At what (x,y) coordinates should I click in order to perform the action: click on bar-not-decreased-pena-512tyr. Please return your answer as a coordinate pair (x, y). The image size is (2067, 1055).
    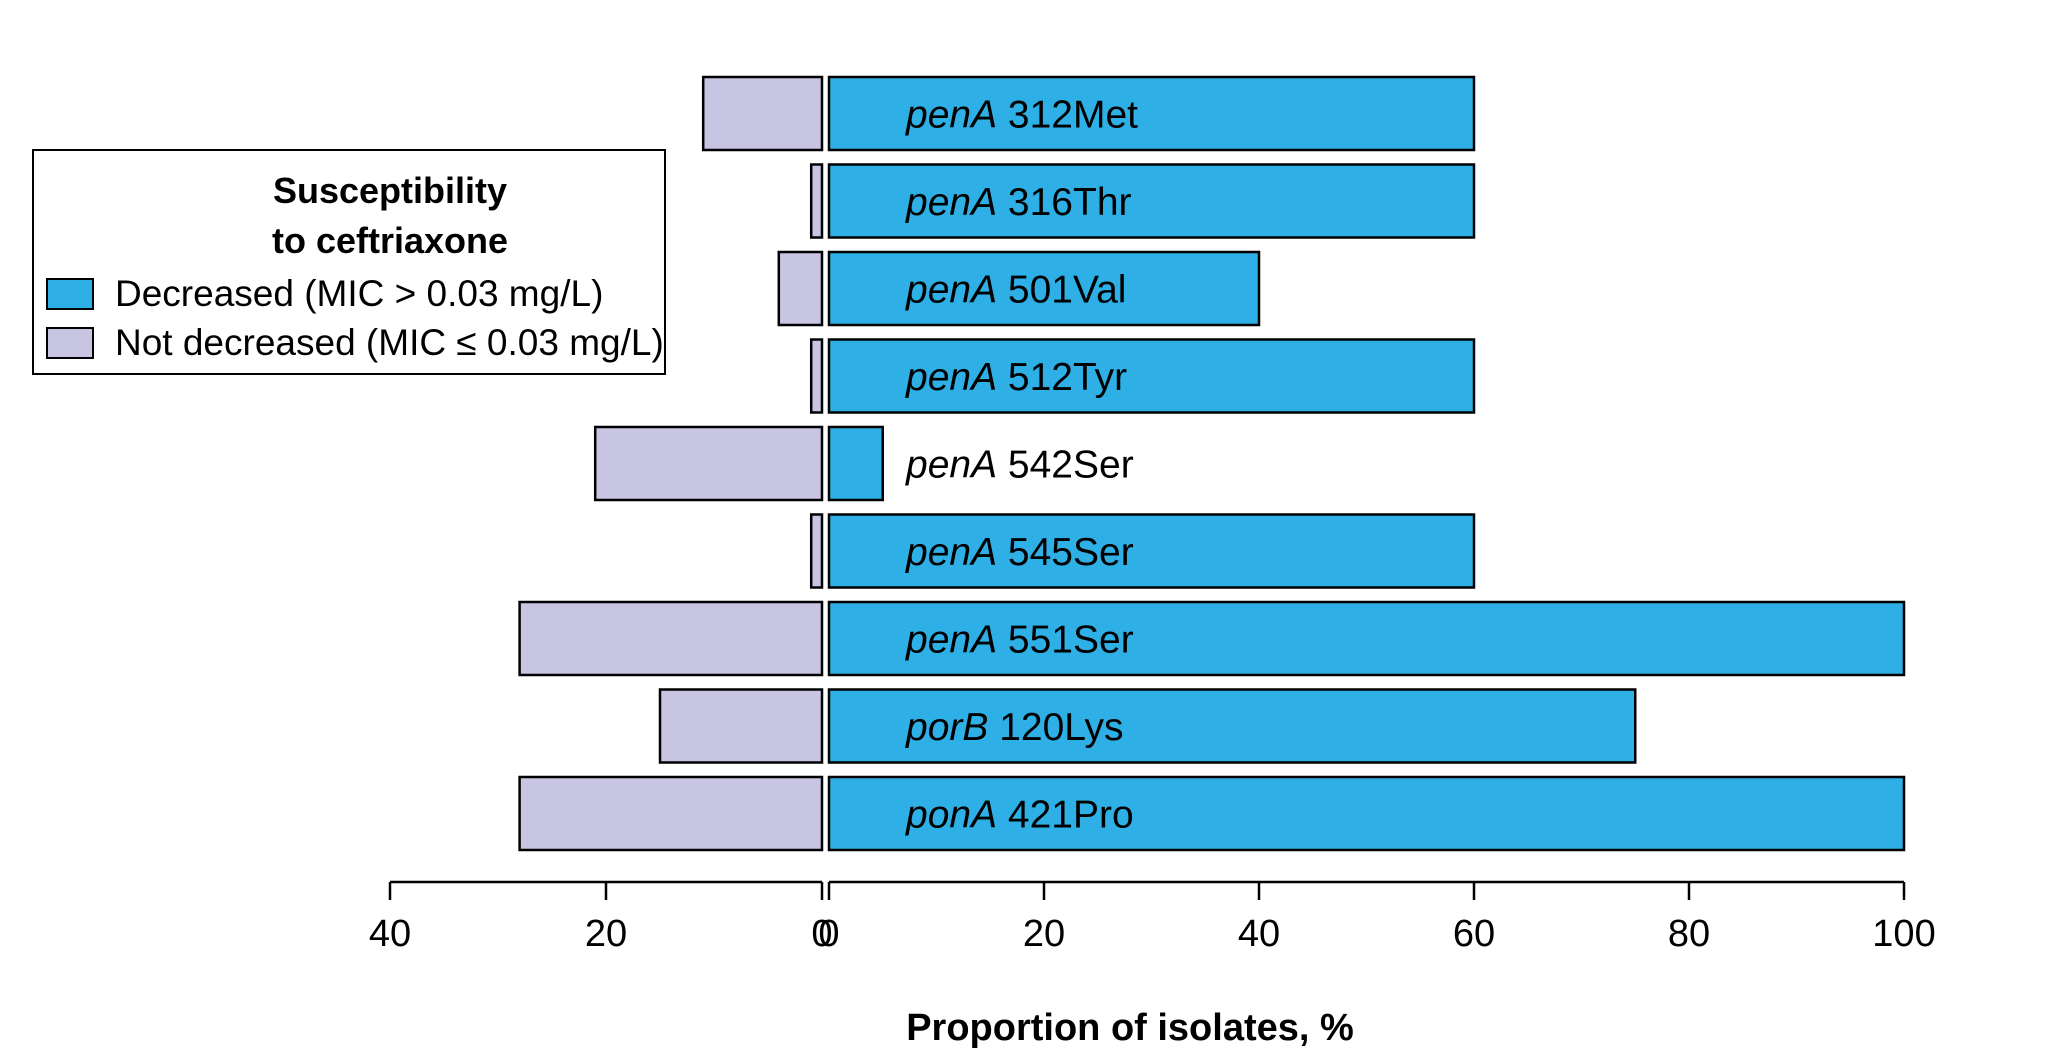
    Looking at the image, I should click on (816, 376).